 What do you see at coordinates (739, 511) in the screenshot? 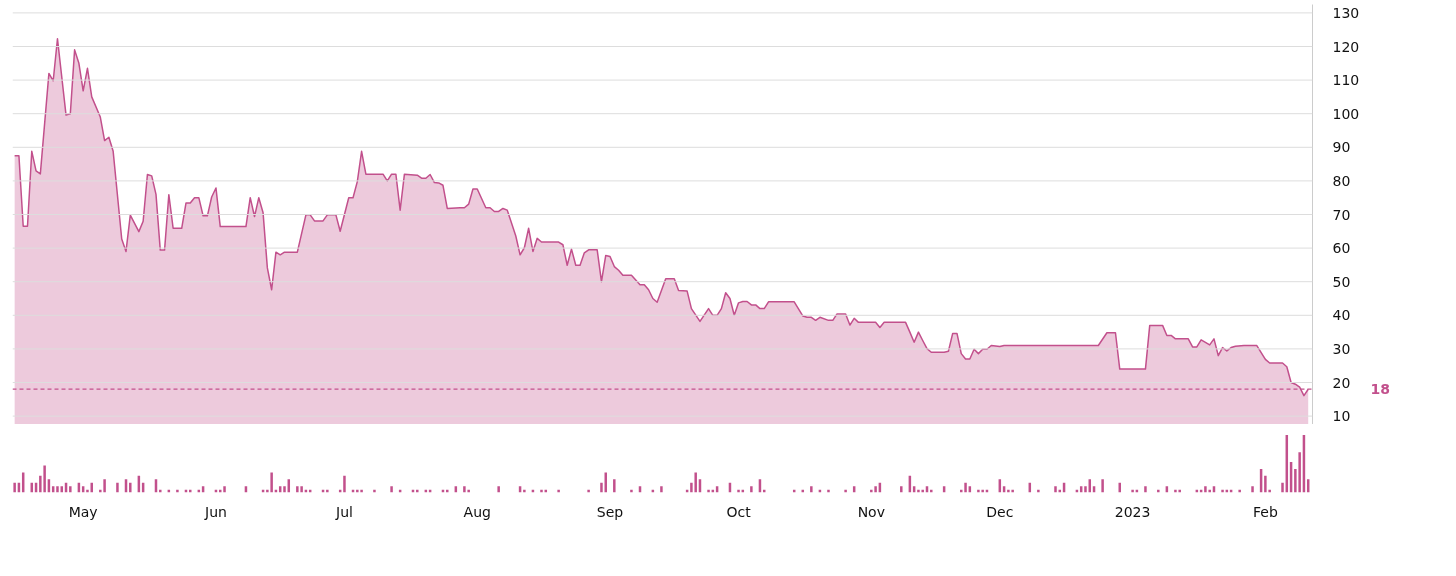
I see `x-tick-label: Oct` at bounding box center [739, 511].